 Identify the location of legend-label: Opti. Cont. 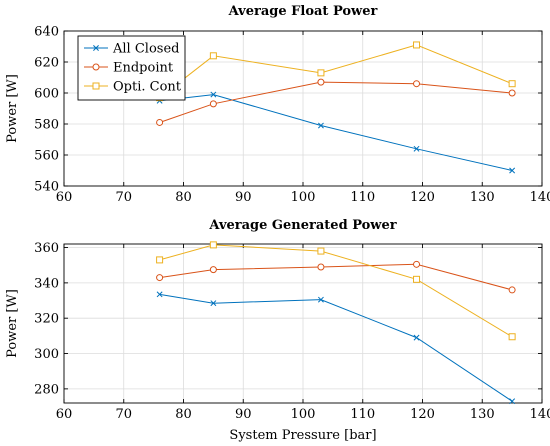
(147, 87).